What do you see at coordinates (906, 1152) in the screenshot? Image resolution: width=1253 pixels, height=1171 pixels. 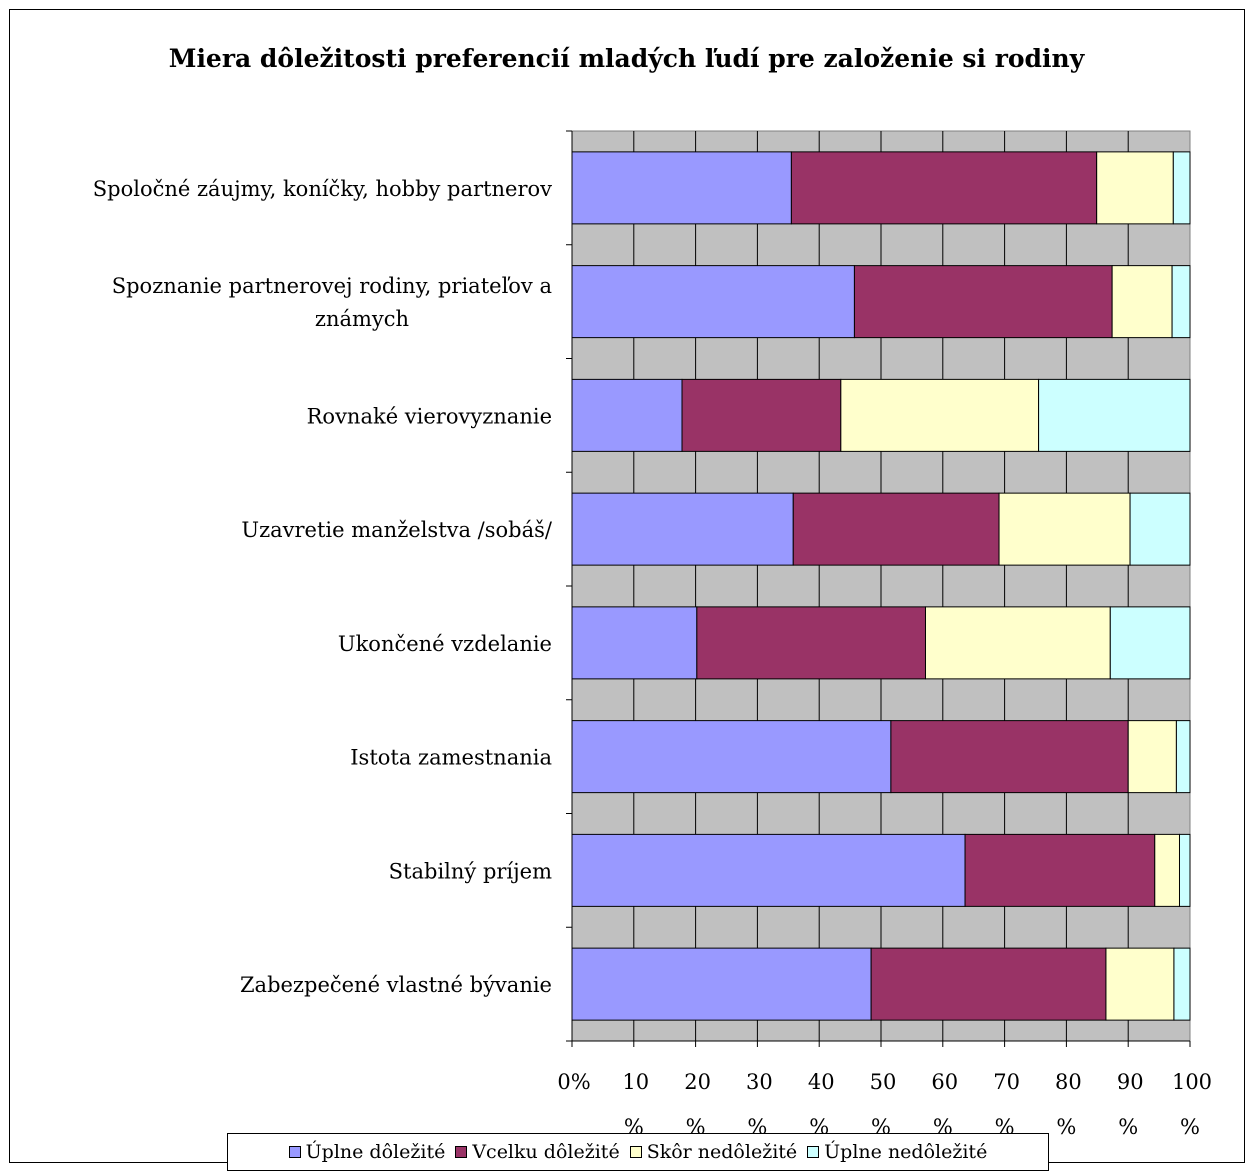 I see `legend-label: Úplne nedôležité` at bounding box center [906, 1152].